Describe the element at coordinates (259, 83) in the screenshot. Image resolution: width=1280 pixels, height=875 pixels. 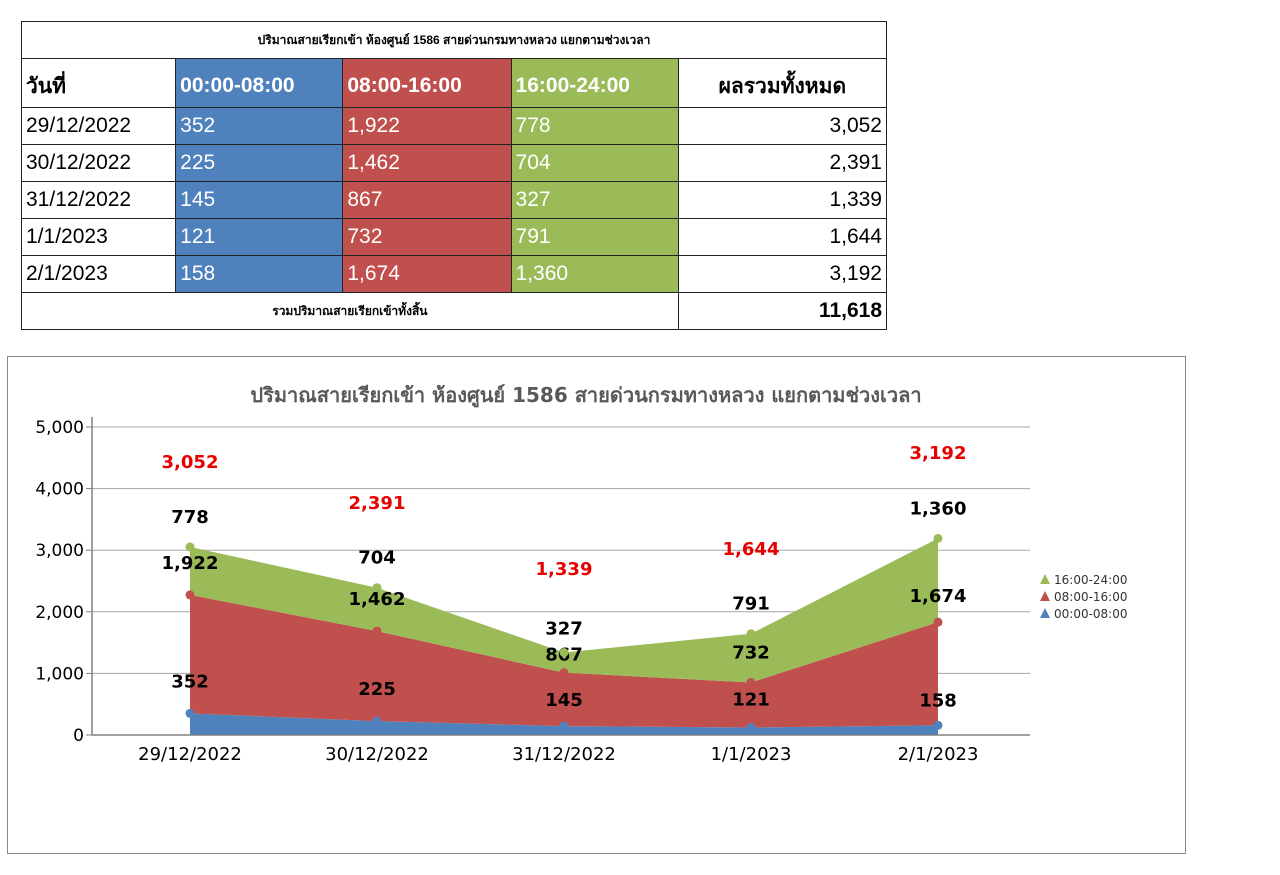
I see `header-shift-night: 00:00-08:00` at that location.